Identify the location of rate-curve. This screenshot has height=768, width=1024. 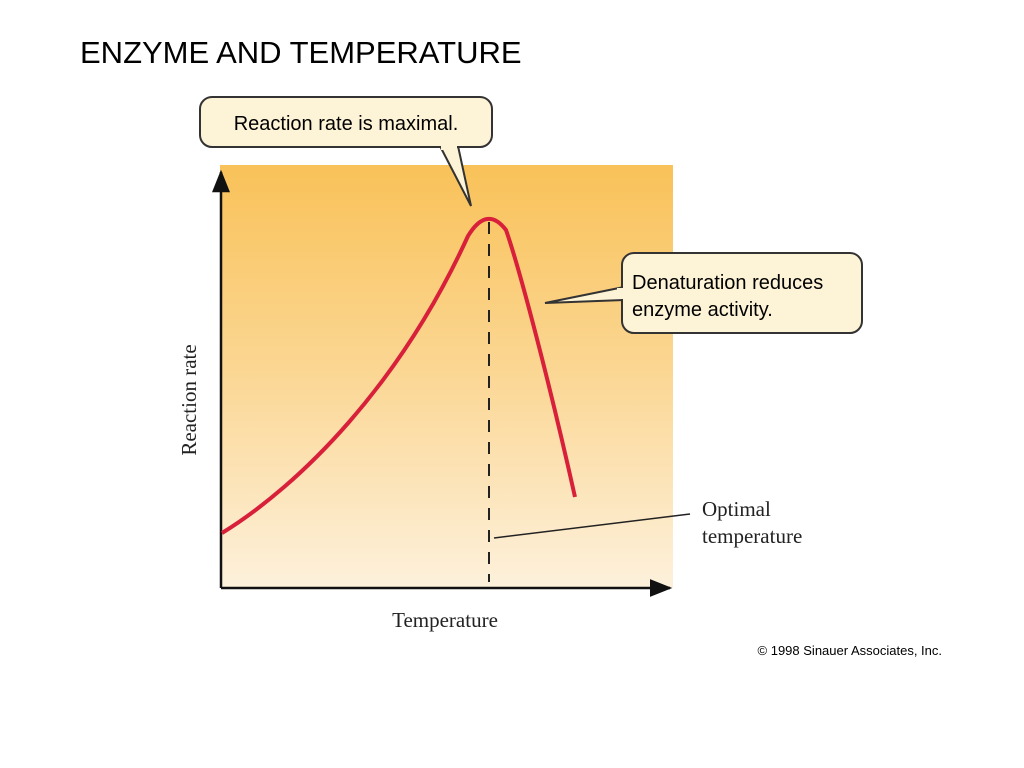
(398, 376).